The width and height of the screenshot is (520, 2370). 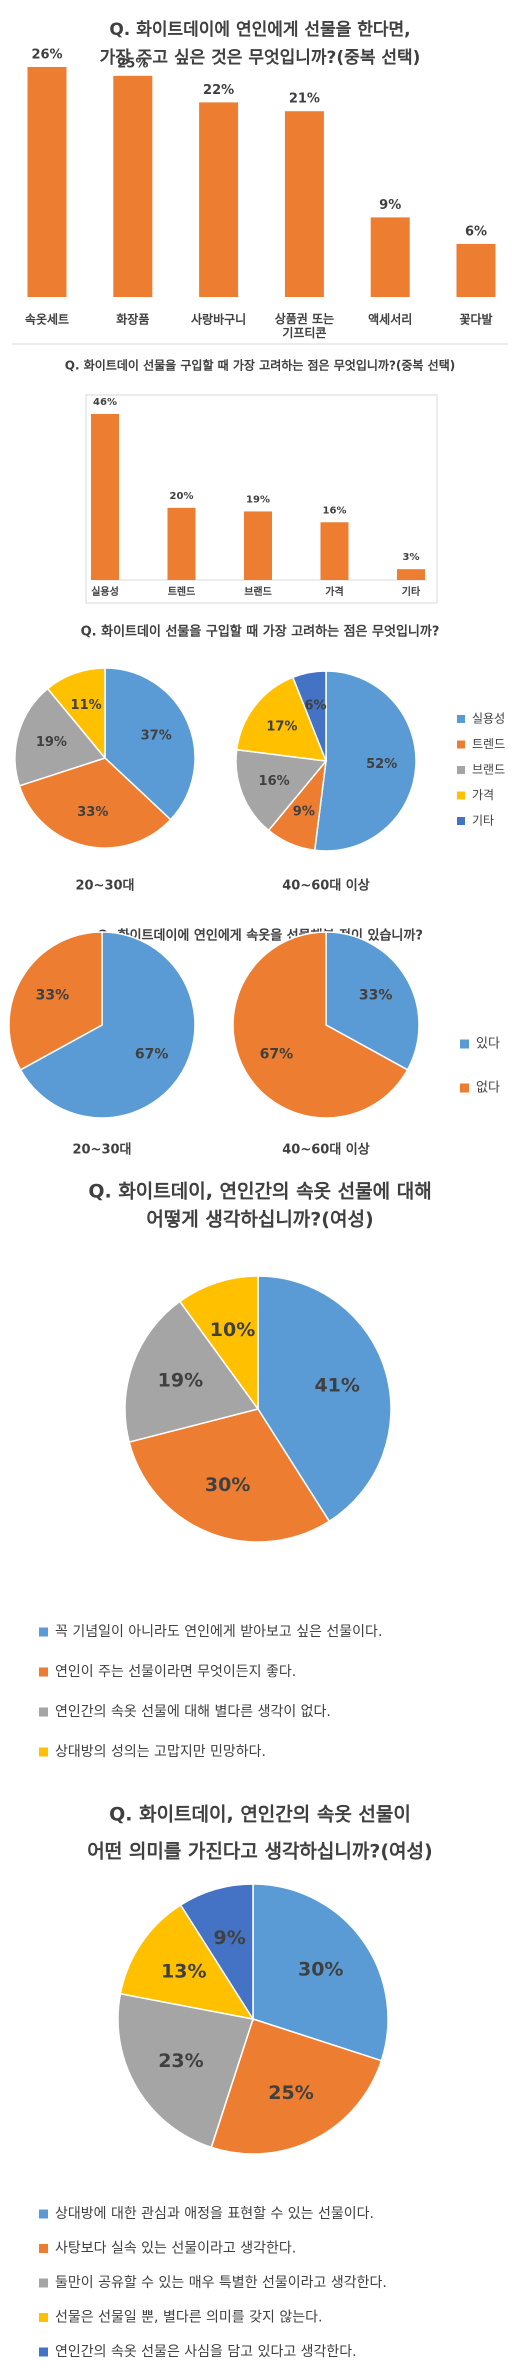 What do you see at coordinates (258, 499) in the screenshot?
I see `value-label: 19%` at bounding box center [258, 499].